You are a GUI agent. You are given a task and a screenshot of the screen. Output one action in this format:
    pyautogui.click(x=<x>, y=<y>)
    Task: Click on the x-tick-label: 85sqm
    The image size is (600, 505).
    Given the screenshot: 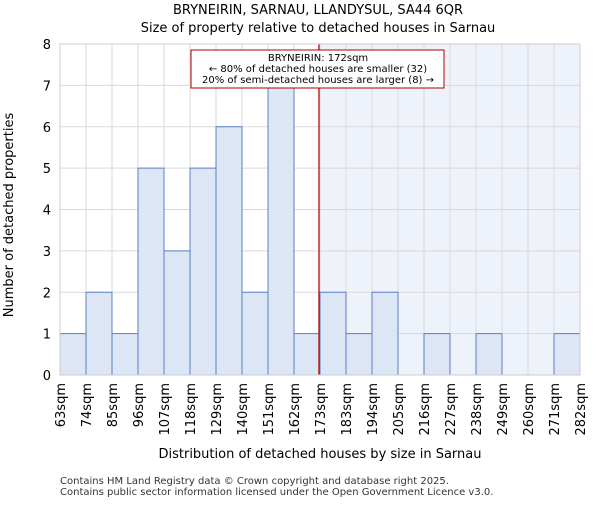 What is the action you would take?
    pyautogui.click(x=113, y=405)
    